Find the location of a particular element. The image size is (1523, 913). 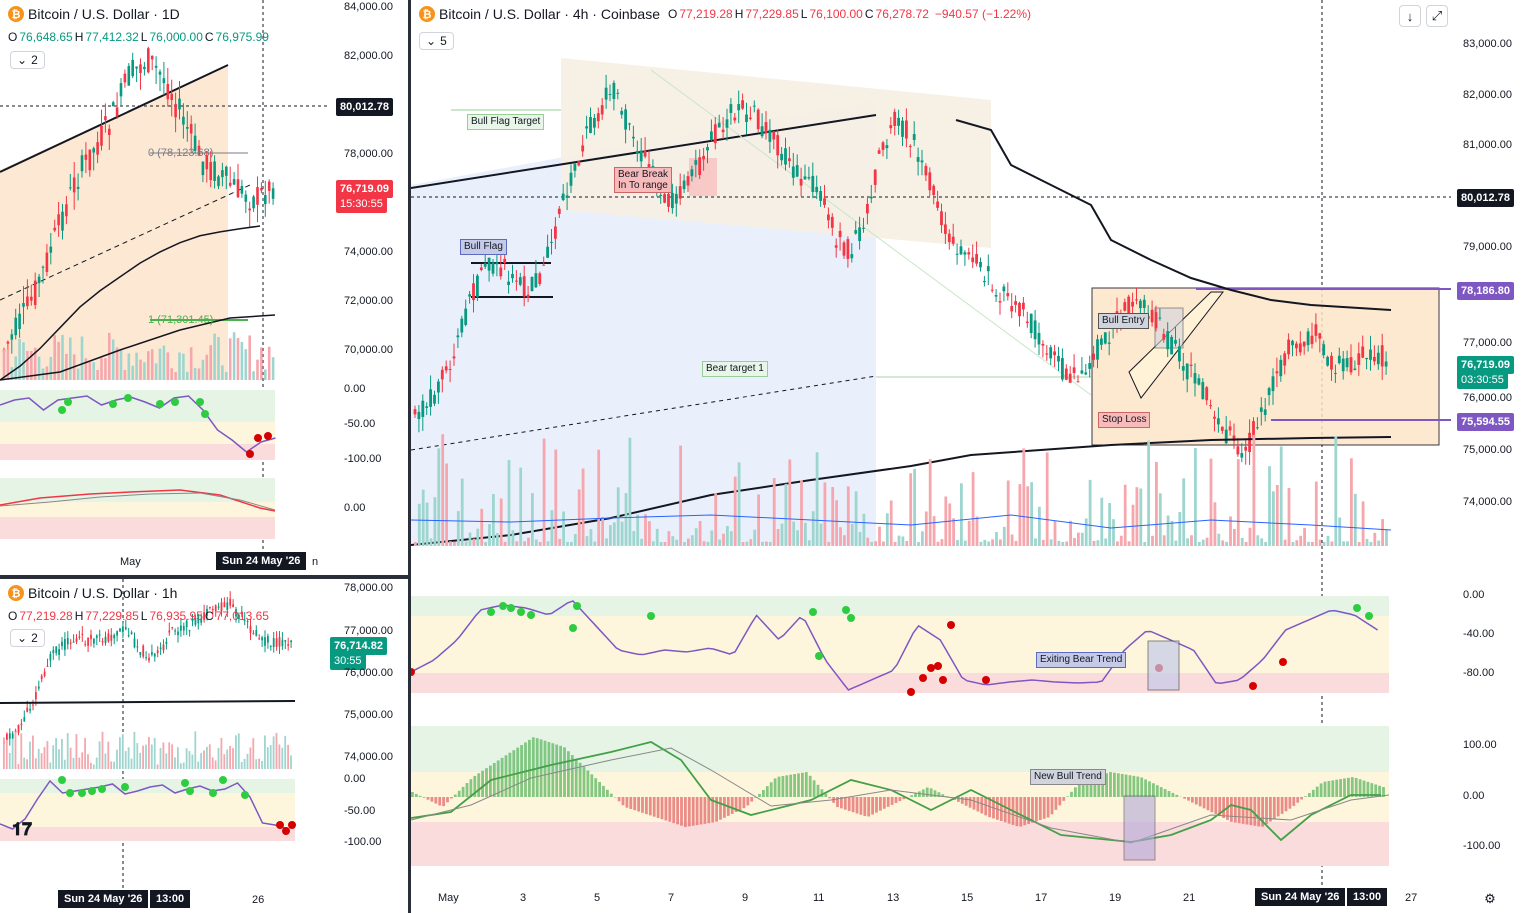

note-bull-flag-target: Bull Flag Target is located at coordinates (506, 122).